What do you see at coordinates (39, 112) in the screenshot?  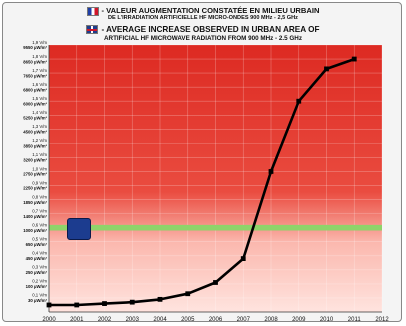 I see `y-tick-label-vm: 1,4 V/m` at bounding box center [39, 112].